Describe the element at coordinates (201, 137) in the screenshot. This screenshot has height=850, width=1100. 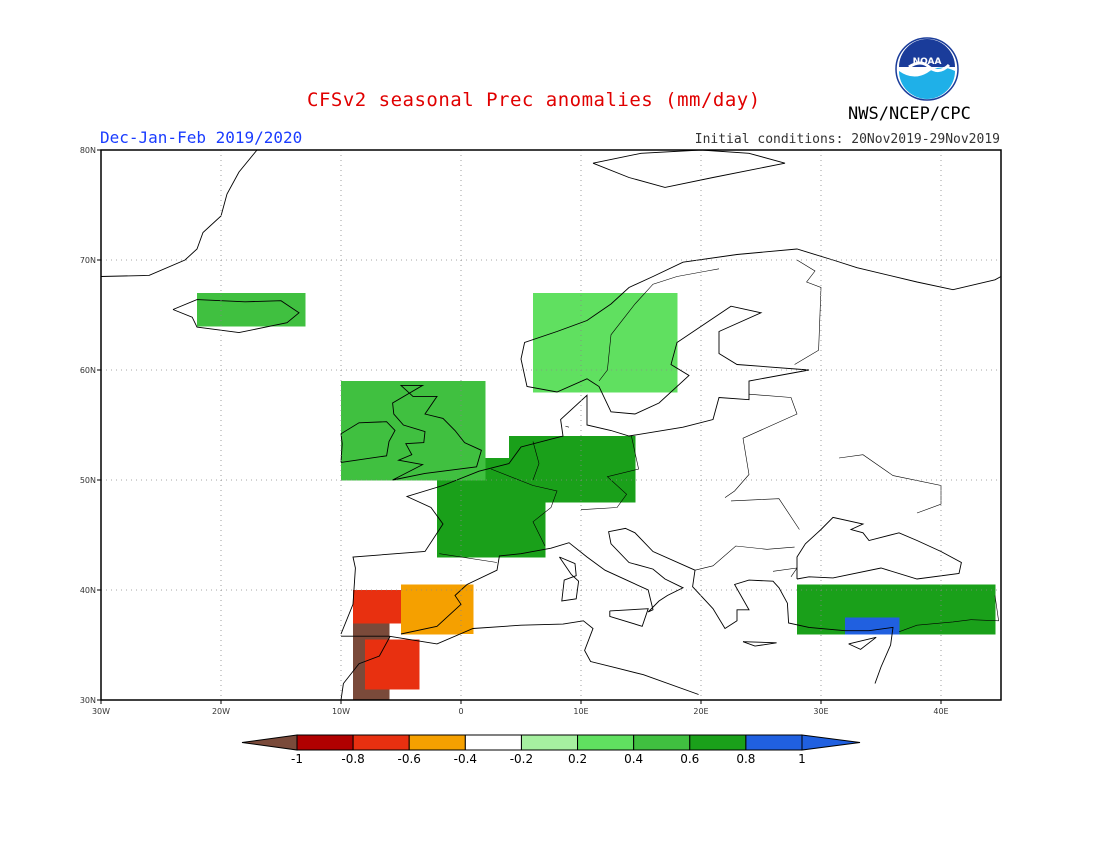
I see `season-label: Dec-Jan-Feb 2019/2020` at that location.